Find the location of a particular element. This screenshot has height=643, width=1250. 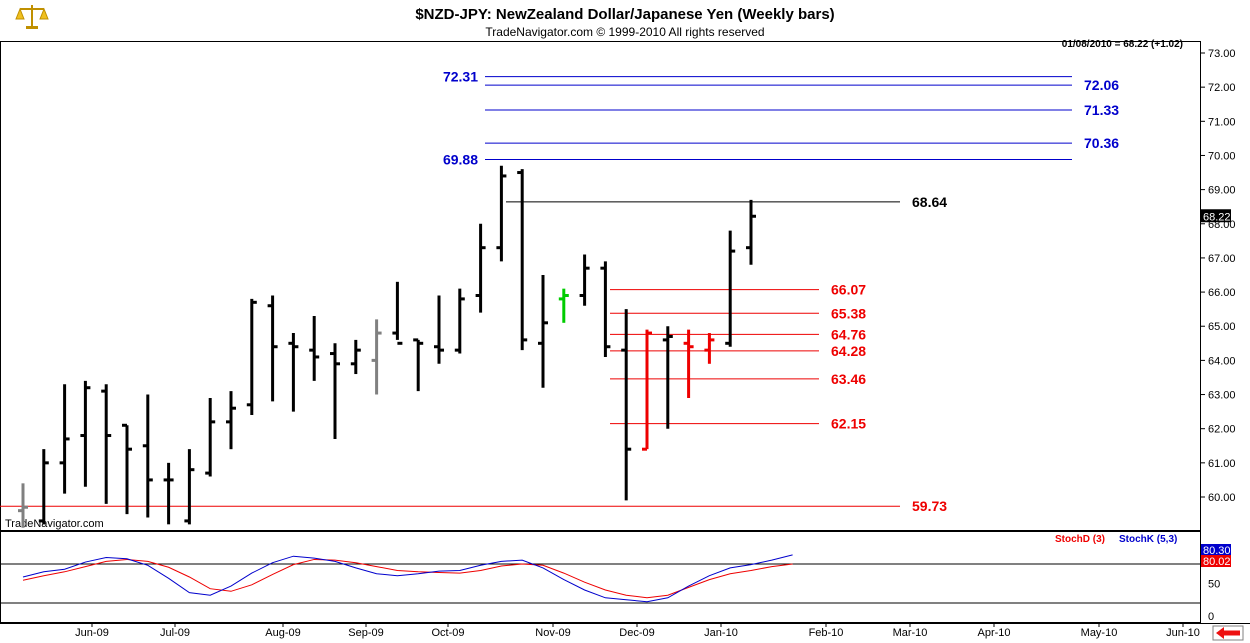

x-tick-label: Aug-09 is located at coordinates (282, 633).